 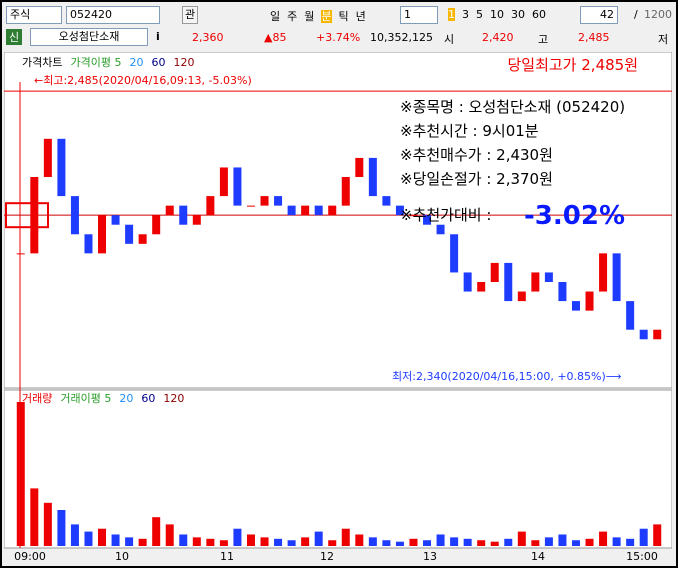 What do you see at coordinates (27, 215) in the screenshot?
I see `ref-box` at bounding box center [27, 215].